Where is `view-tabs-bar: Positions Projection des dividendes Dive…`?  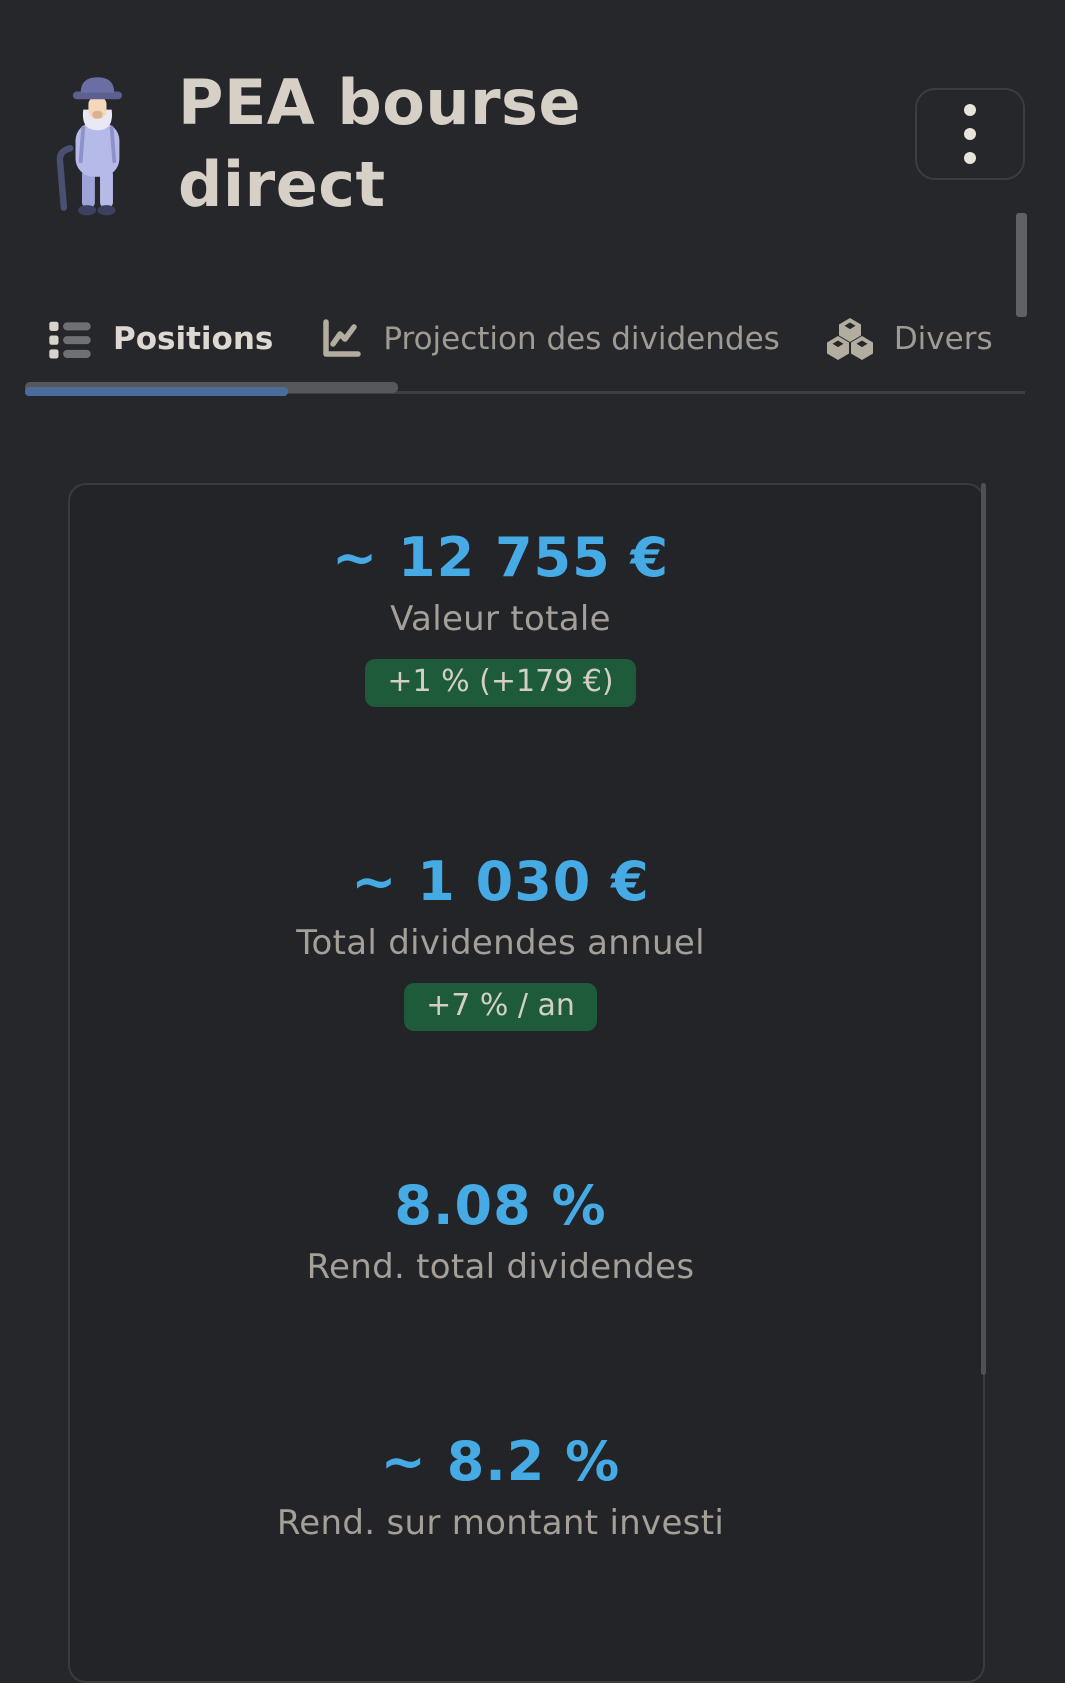
view-tabs-bar: Positions Projection des dividendes Dive… is located at coordinates (532, 308).